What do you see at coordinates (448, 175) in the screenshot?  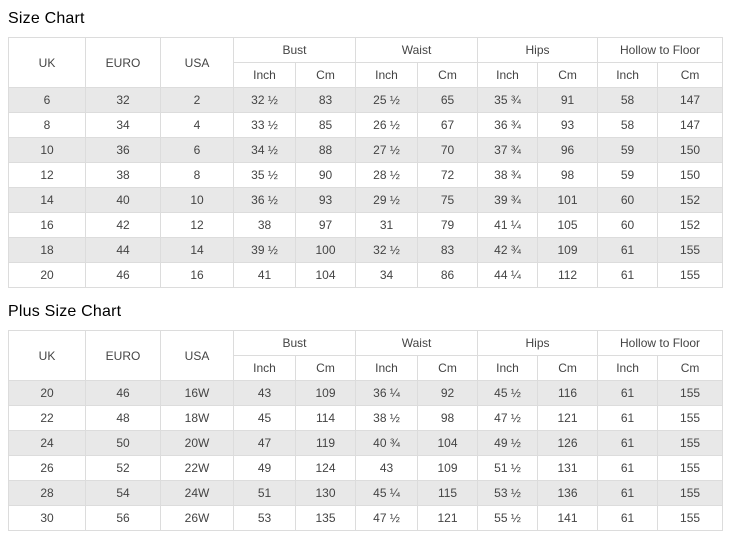 I see `table-cell: 72` at bounding box center [448, 175].